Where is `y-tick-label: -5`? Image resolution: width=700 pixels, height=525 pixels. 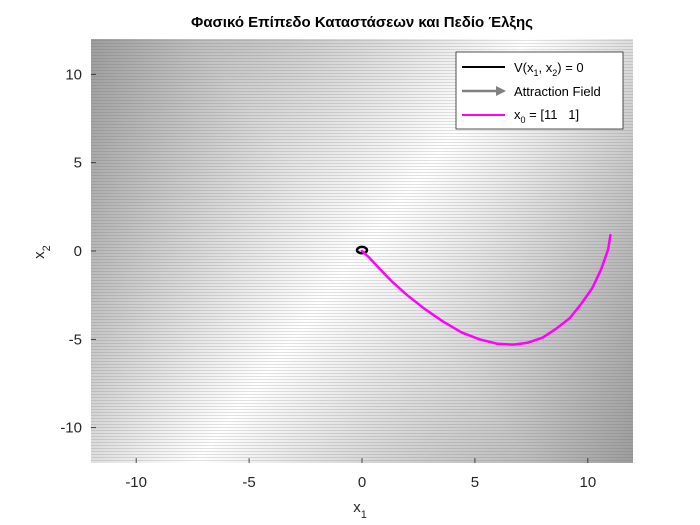 y-tick-label: -5 is located at coordinates (75, 339).